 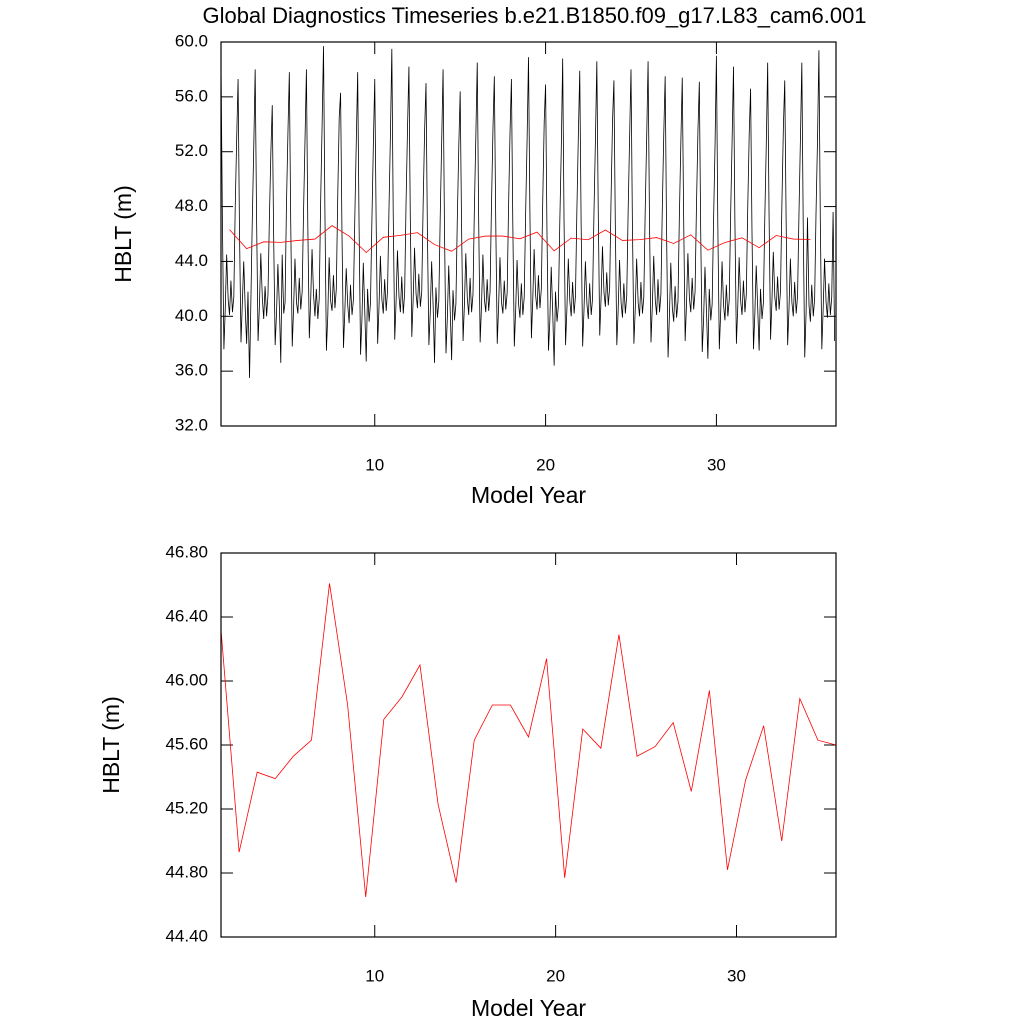 I want to click on y-tick-label: 48.0, so click(x=191, y=205).